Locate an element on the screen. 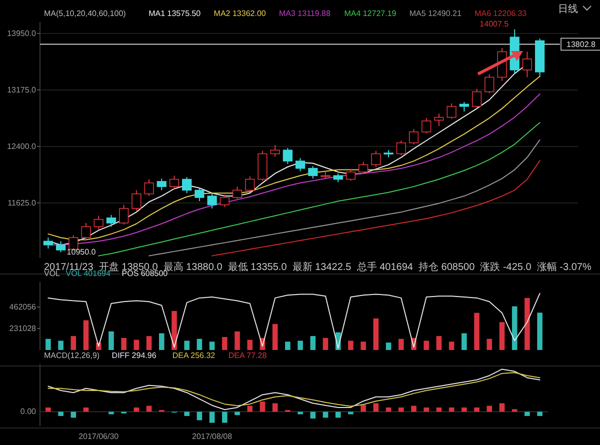 The width and height of the screenshot is (600, 445). ref-line-label: 13802.8 is located at coordinates (581, 44).